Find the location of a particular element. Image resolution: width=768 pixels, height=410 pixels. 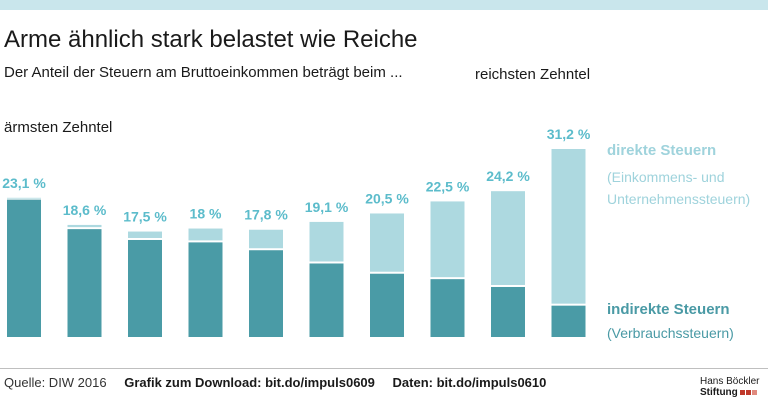

bar-total-label-8: 22,5 % is located at coordinates (448, 186).